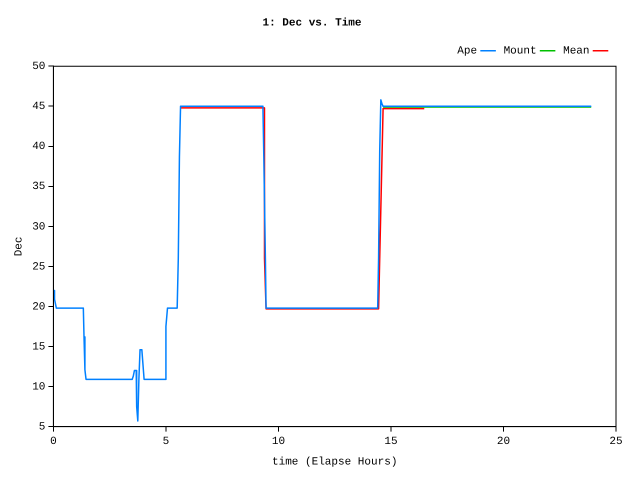 The width and height of the screenshot is (640, 480). Describe the element at coordinates (576, 52) in the screenshot. I see `legend-label: Mean` at that location.